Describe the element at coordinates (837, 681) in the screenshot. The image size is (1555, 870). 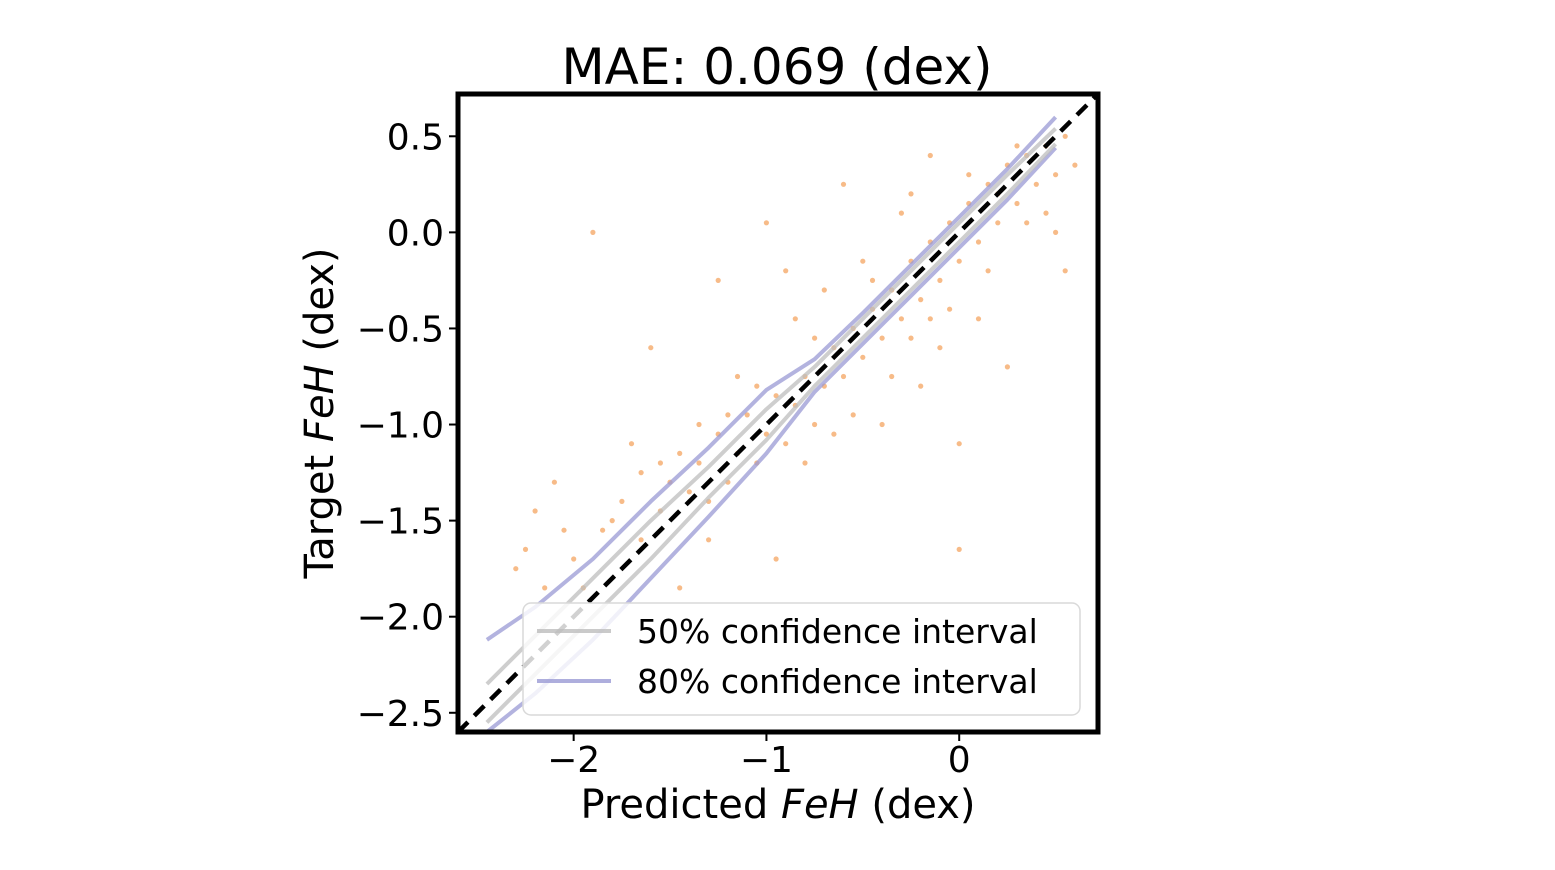
I see `legend-label-80: 80% confidence interval` at that location.